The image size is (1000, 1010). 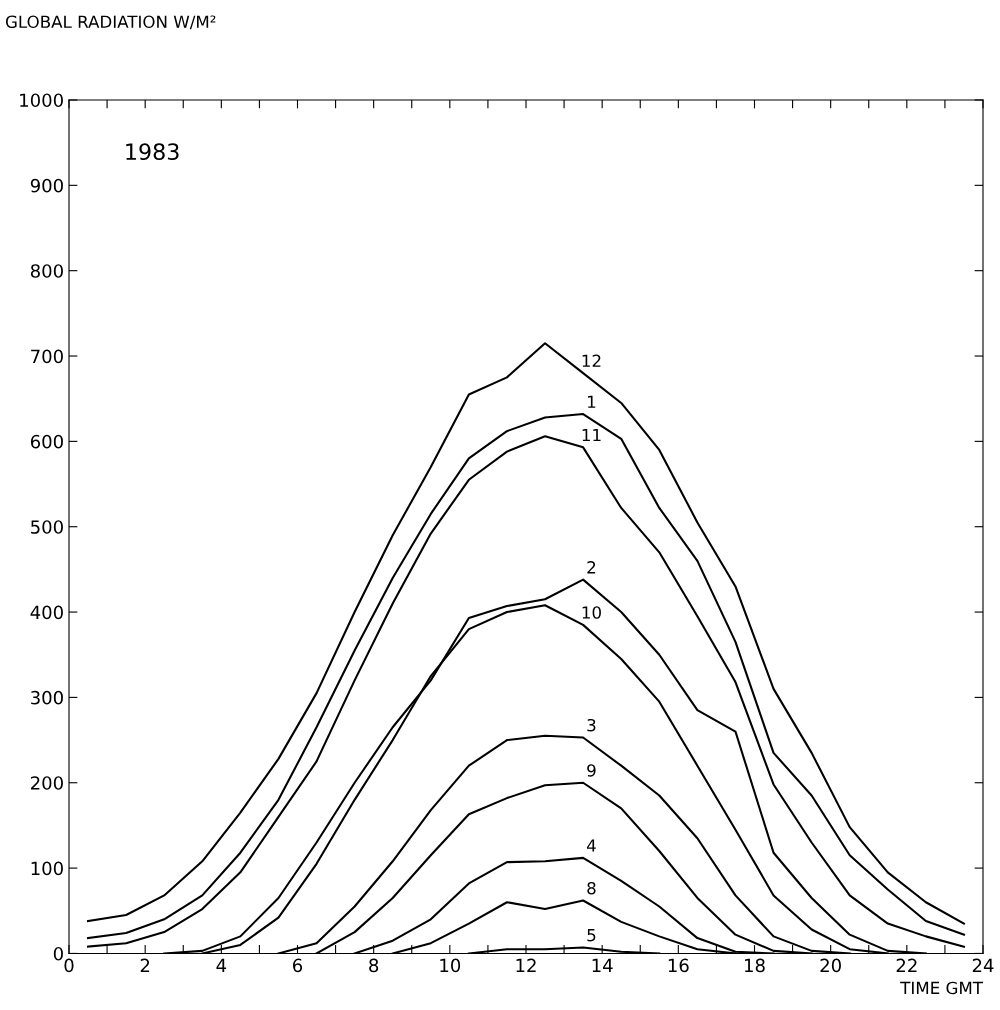 I want to click on x-tick-label: 2, so click(x=145, y=965).